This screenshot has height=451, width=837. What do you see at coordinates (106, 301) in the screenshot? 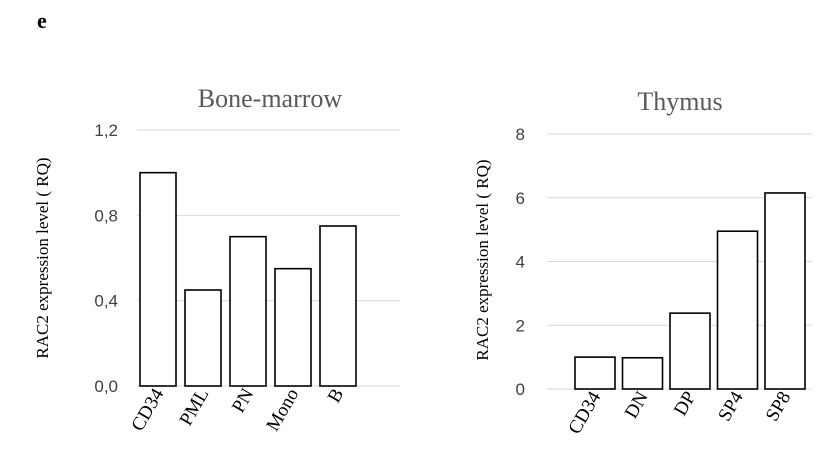
I see `y-tick-label: 0,4` at bounding box center [106, 301].